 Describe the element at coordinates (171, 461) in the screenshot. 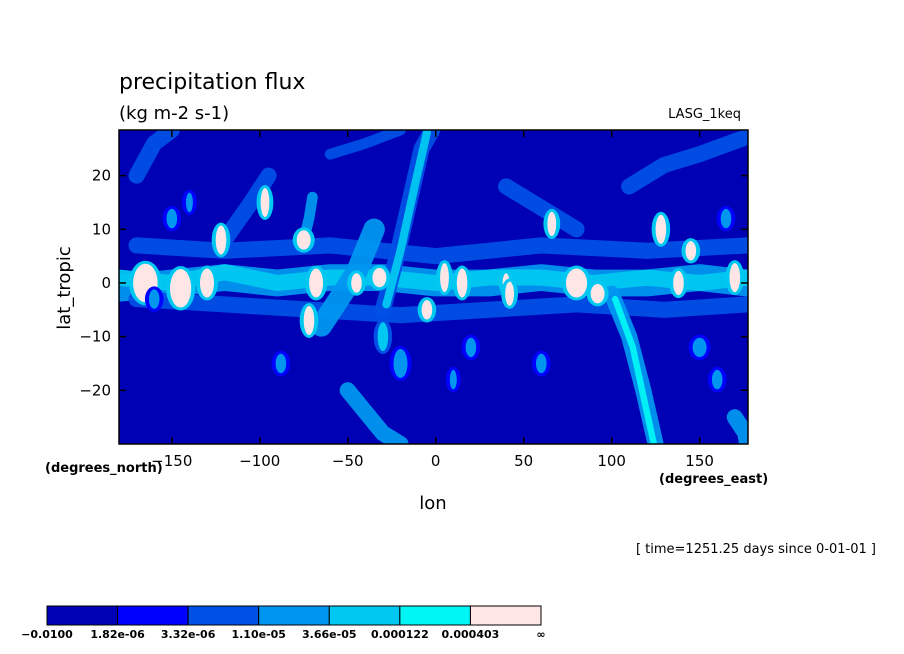

I see `x-tick-label: −150` at that location.